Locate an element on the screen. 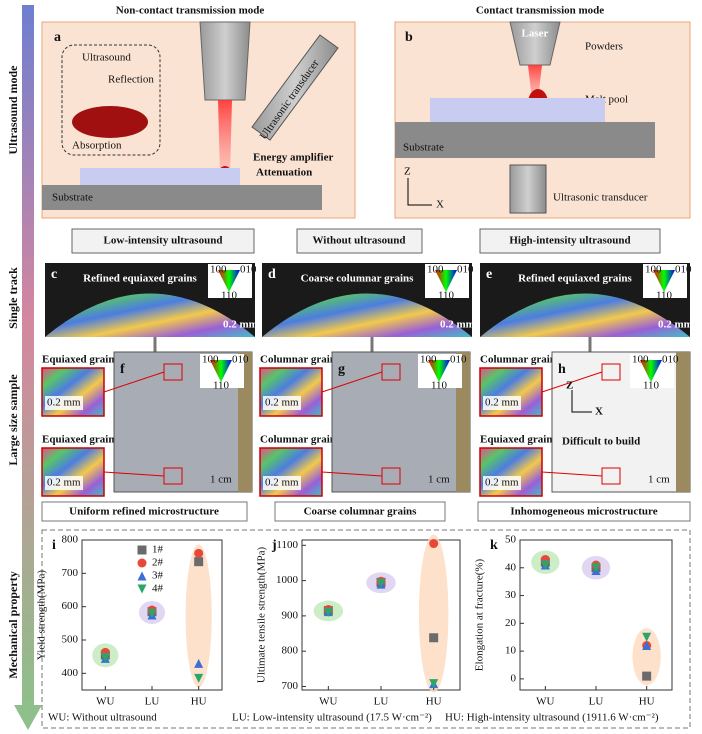  y-tick-label: 1100 is located at coordinates (287, 545).